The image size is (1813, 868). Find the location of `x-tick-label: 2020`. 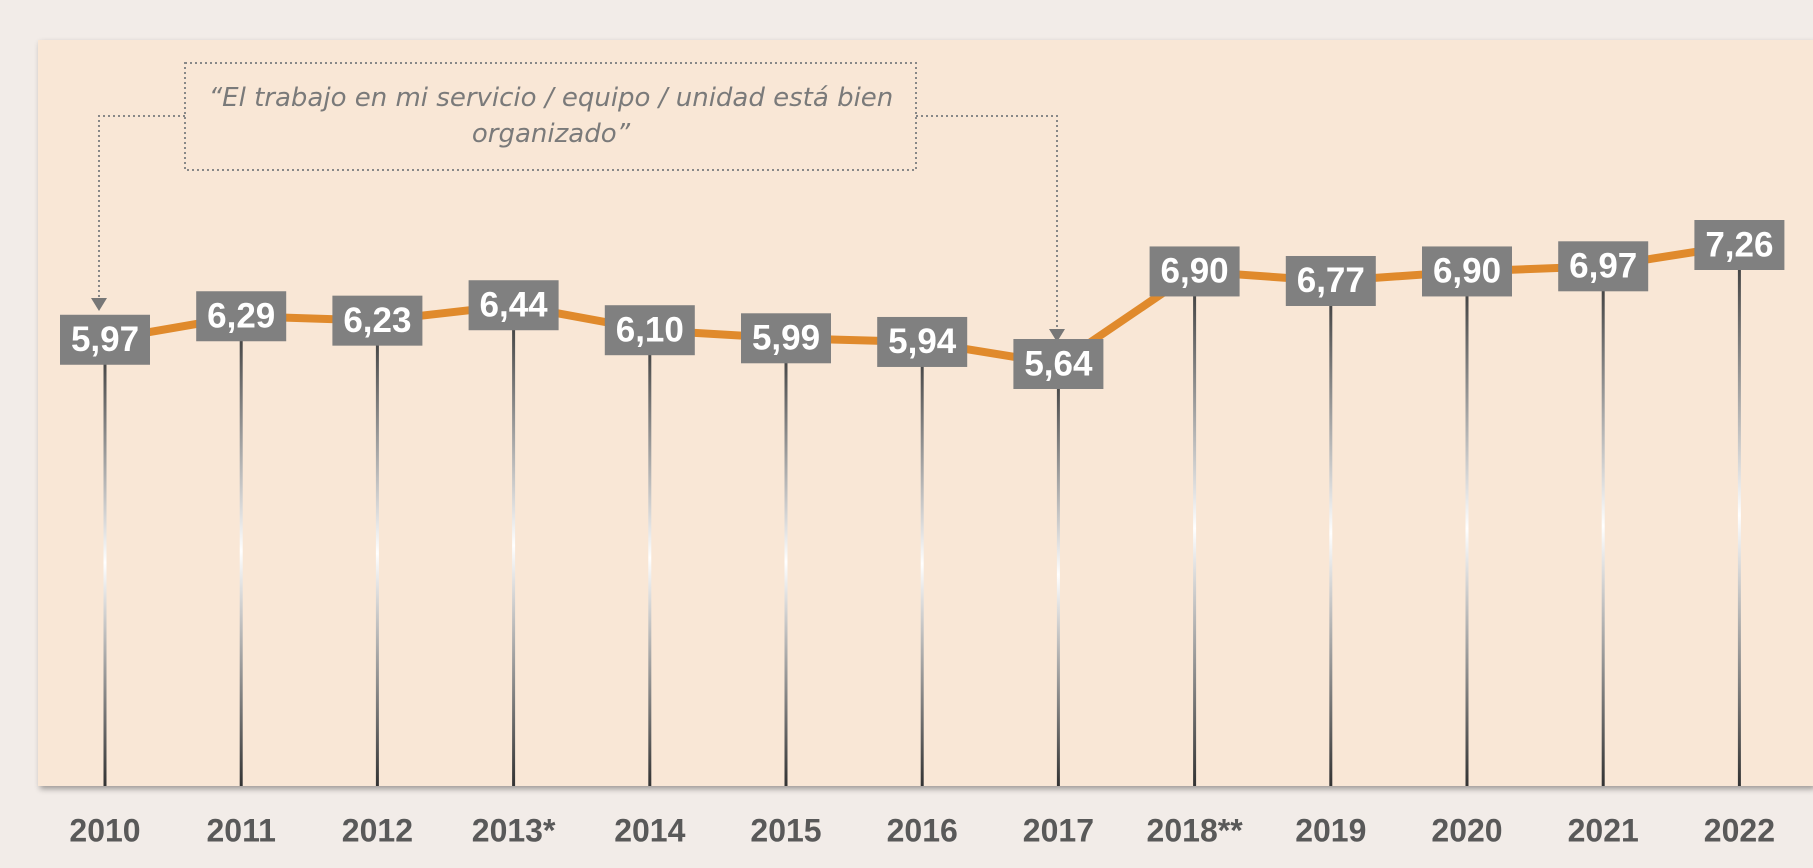

x-tick-label: 2020 is located at coordinates (1466, 830).